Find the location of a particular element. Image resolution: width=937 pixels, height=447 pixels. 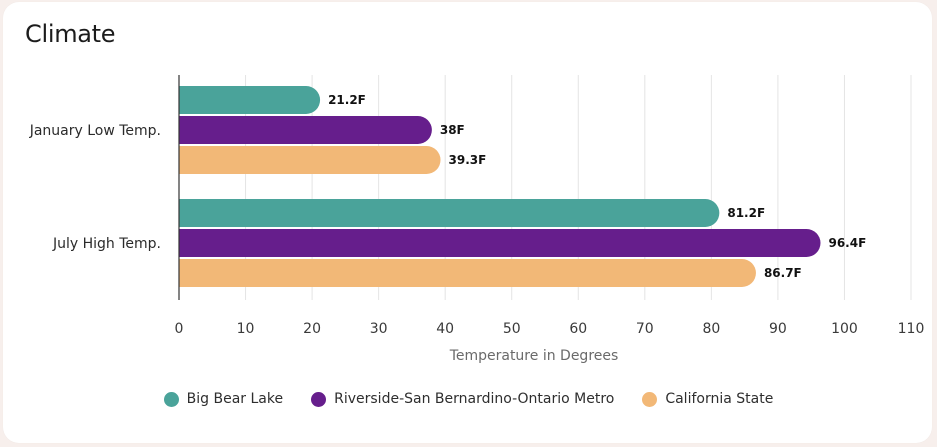

data-label-1-1: 21.2F is located at coordinates (347, 100).